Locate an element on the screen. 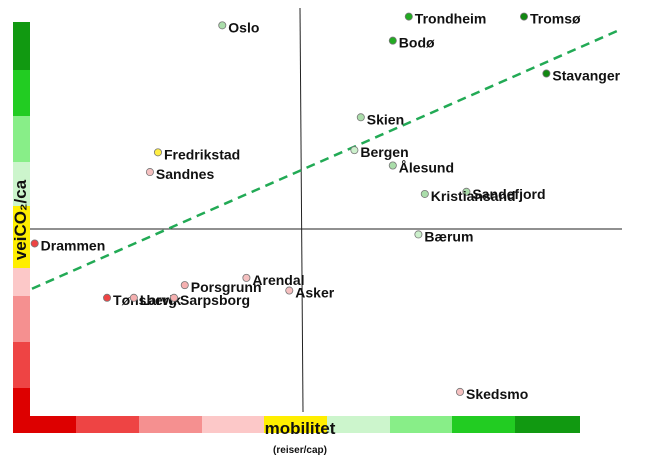  data-point-larvik is located at coordinates (133, 297).